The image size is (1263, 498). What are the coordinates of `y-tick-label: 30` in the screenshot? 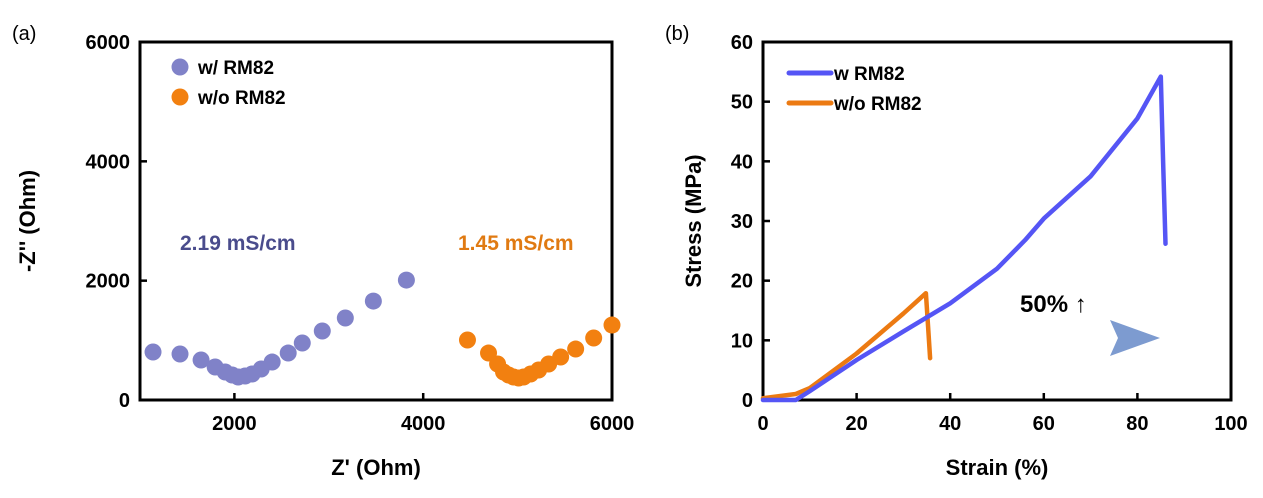 It's located at (742, 222).